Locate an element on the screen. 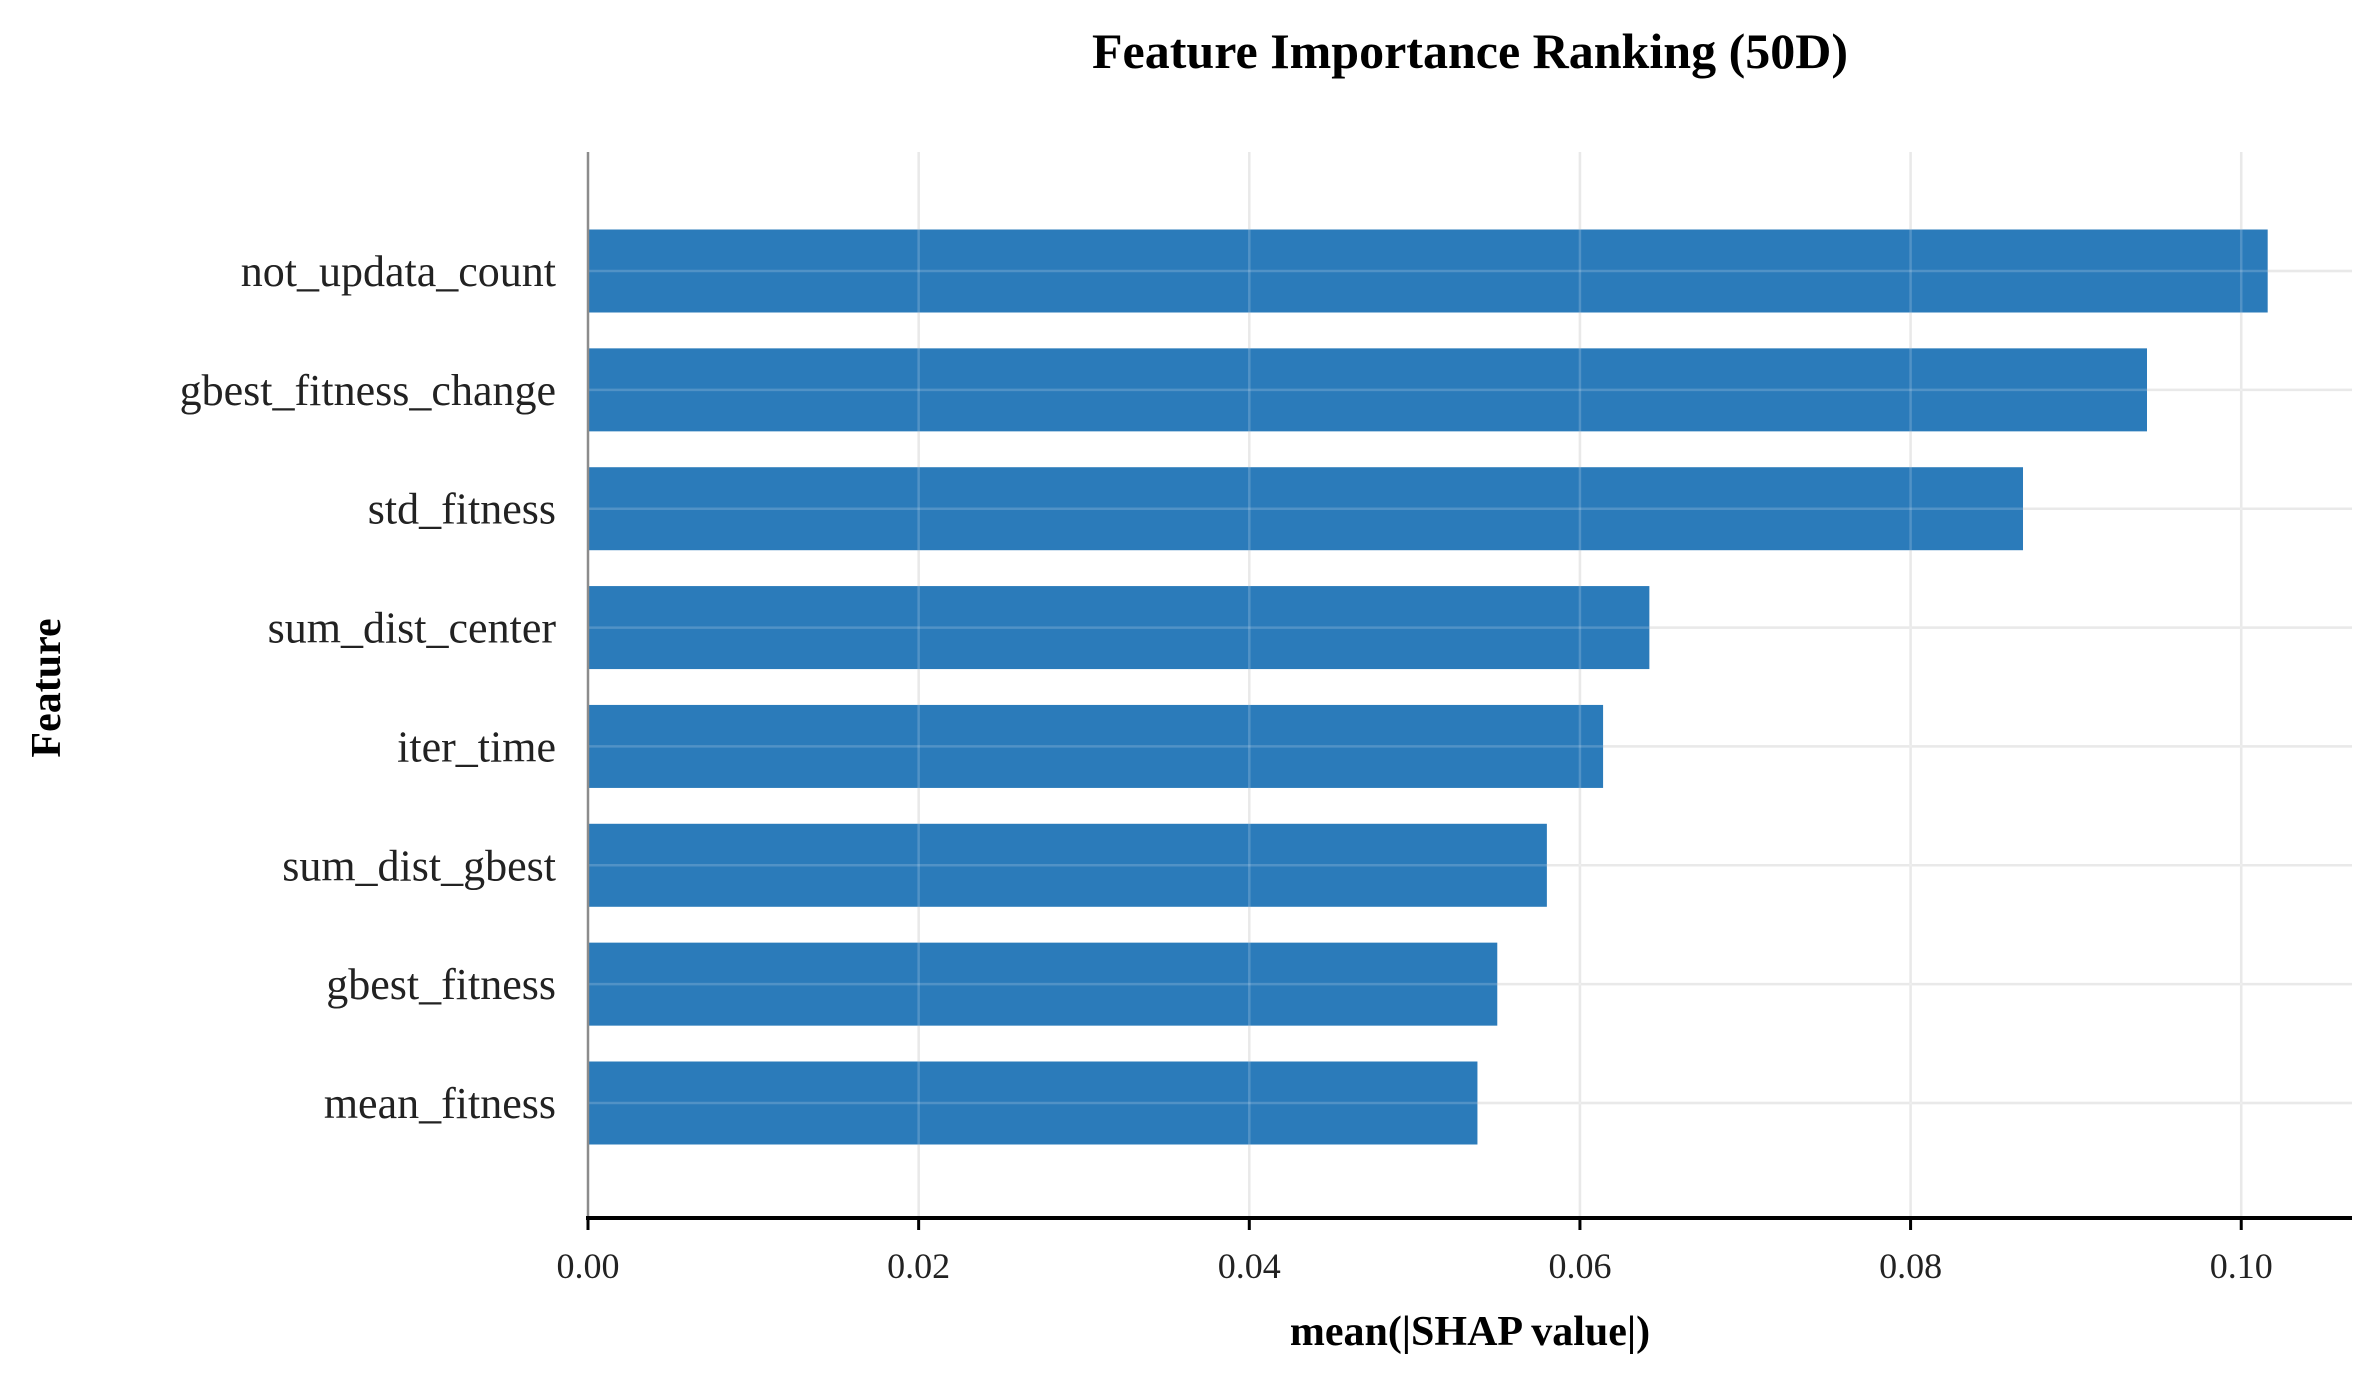 The height and width of the screenshot is (1379, 2370). bar-sum_dist_center is located at coordinates (1119, 628).